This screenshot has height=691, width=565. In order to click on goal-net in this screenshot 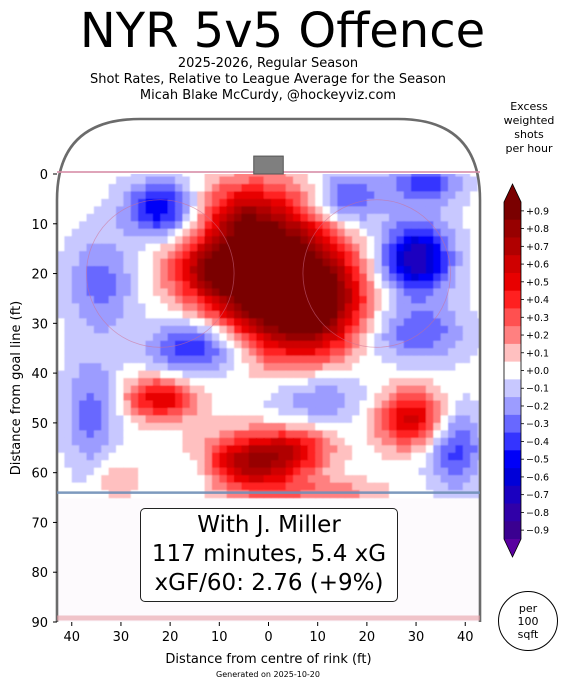, I will do `click(268, 165)`.